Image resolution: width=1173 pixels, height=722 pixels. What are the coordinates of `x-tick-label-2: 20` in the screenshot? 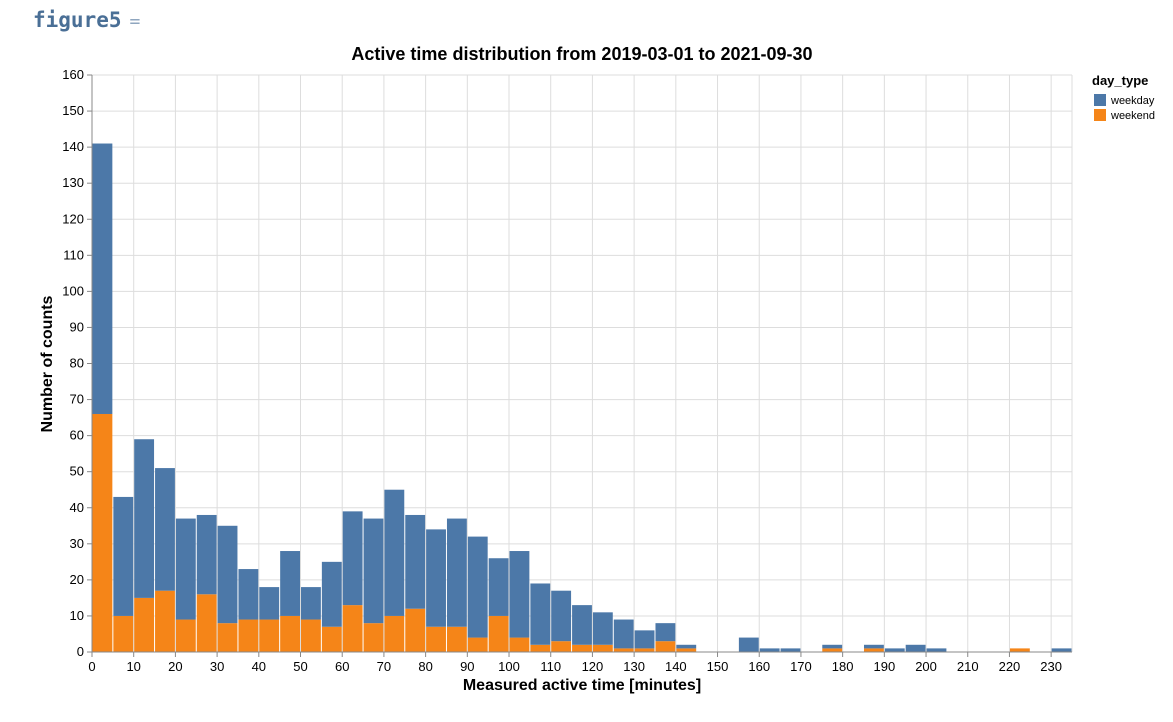 It's located at (175, 666).